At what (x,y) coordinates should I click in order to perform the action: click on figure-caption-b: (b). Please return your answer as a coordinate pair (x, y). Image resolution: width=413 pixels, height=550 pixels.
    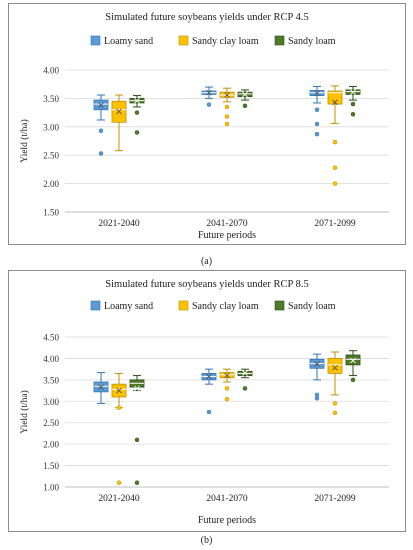
    Looking at the image, I should click on (206, 540).